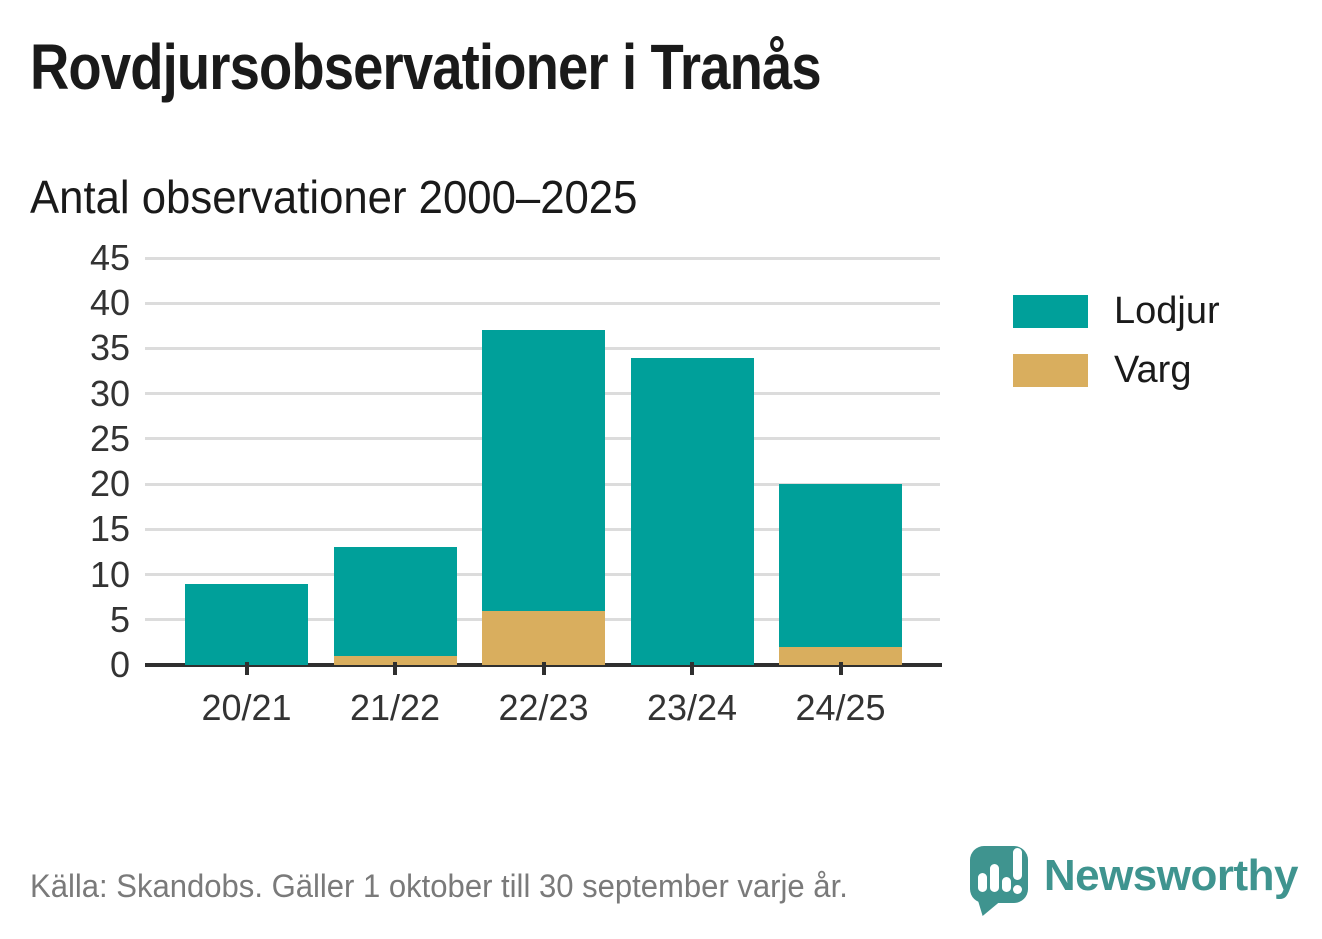 The image size is (1322, 939). What do you see at coordinates (109, 574) in the screenshot?
I see `y-tick-label: 10` at bounding box center [109, 574].